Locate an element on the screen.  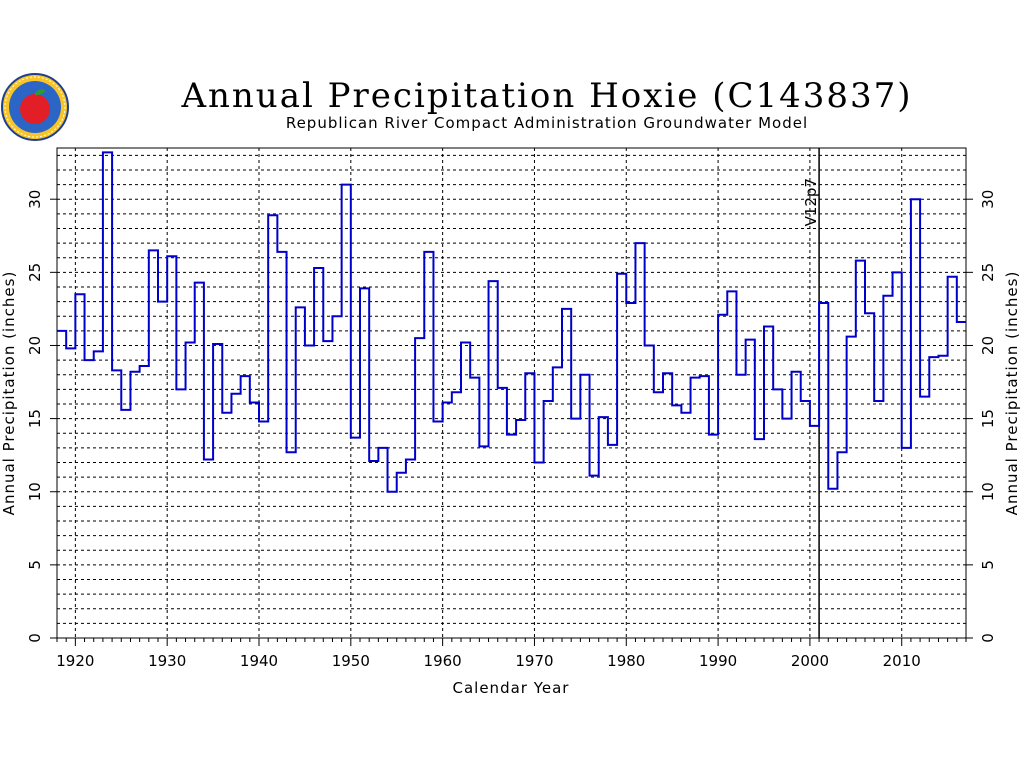
y-tick-label-left: 30 is located at coordinates (35, 199).